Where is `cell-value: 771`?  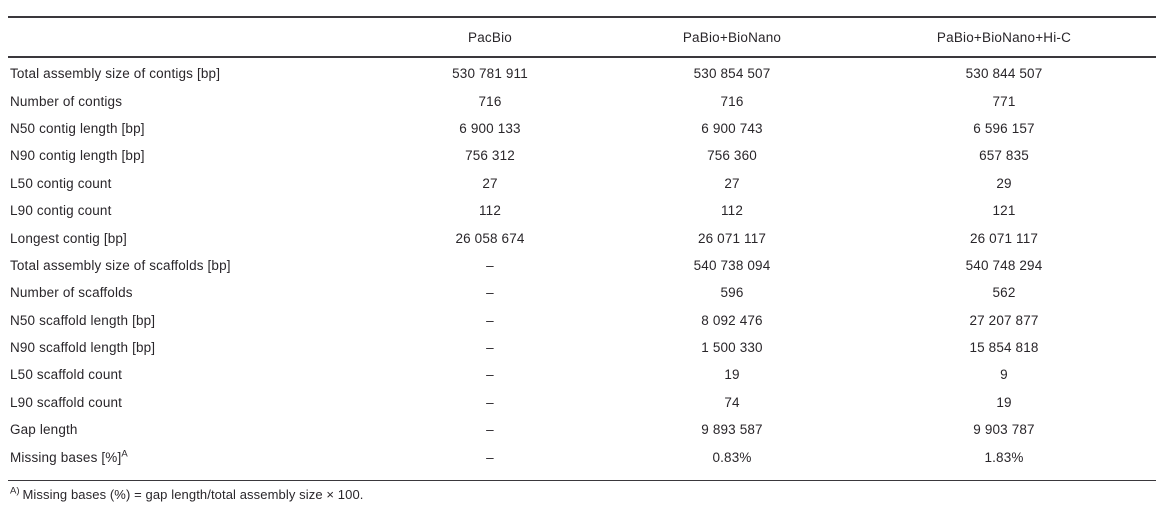 cell-value: 771 is located at coordinates (1004, 101).